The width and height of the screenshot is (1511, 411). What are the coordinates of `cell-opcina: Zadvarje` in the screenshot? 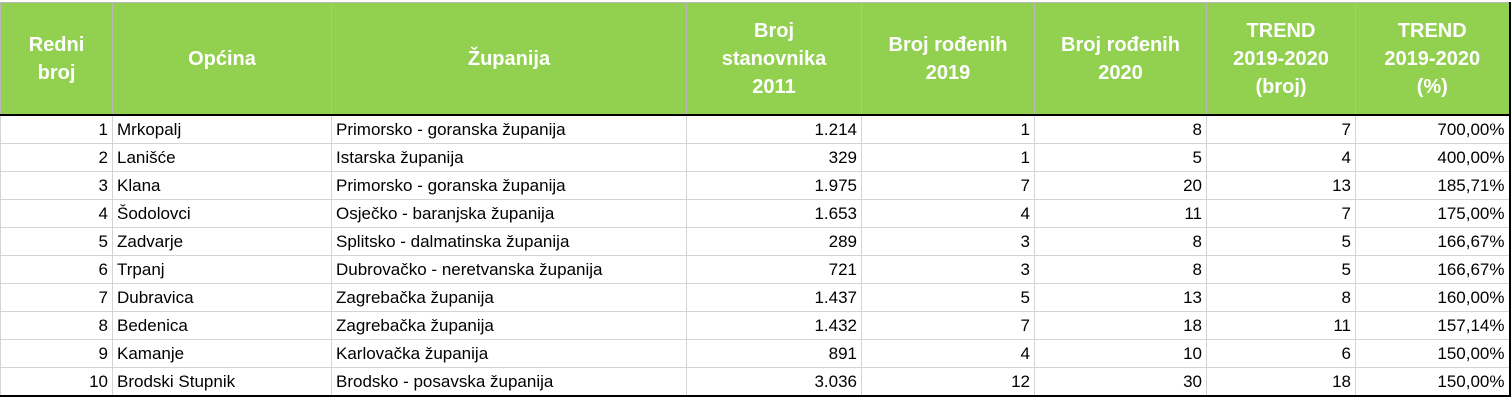 It's located at (222, 241).